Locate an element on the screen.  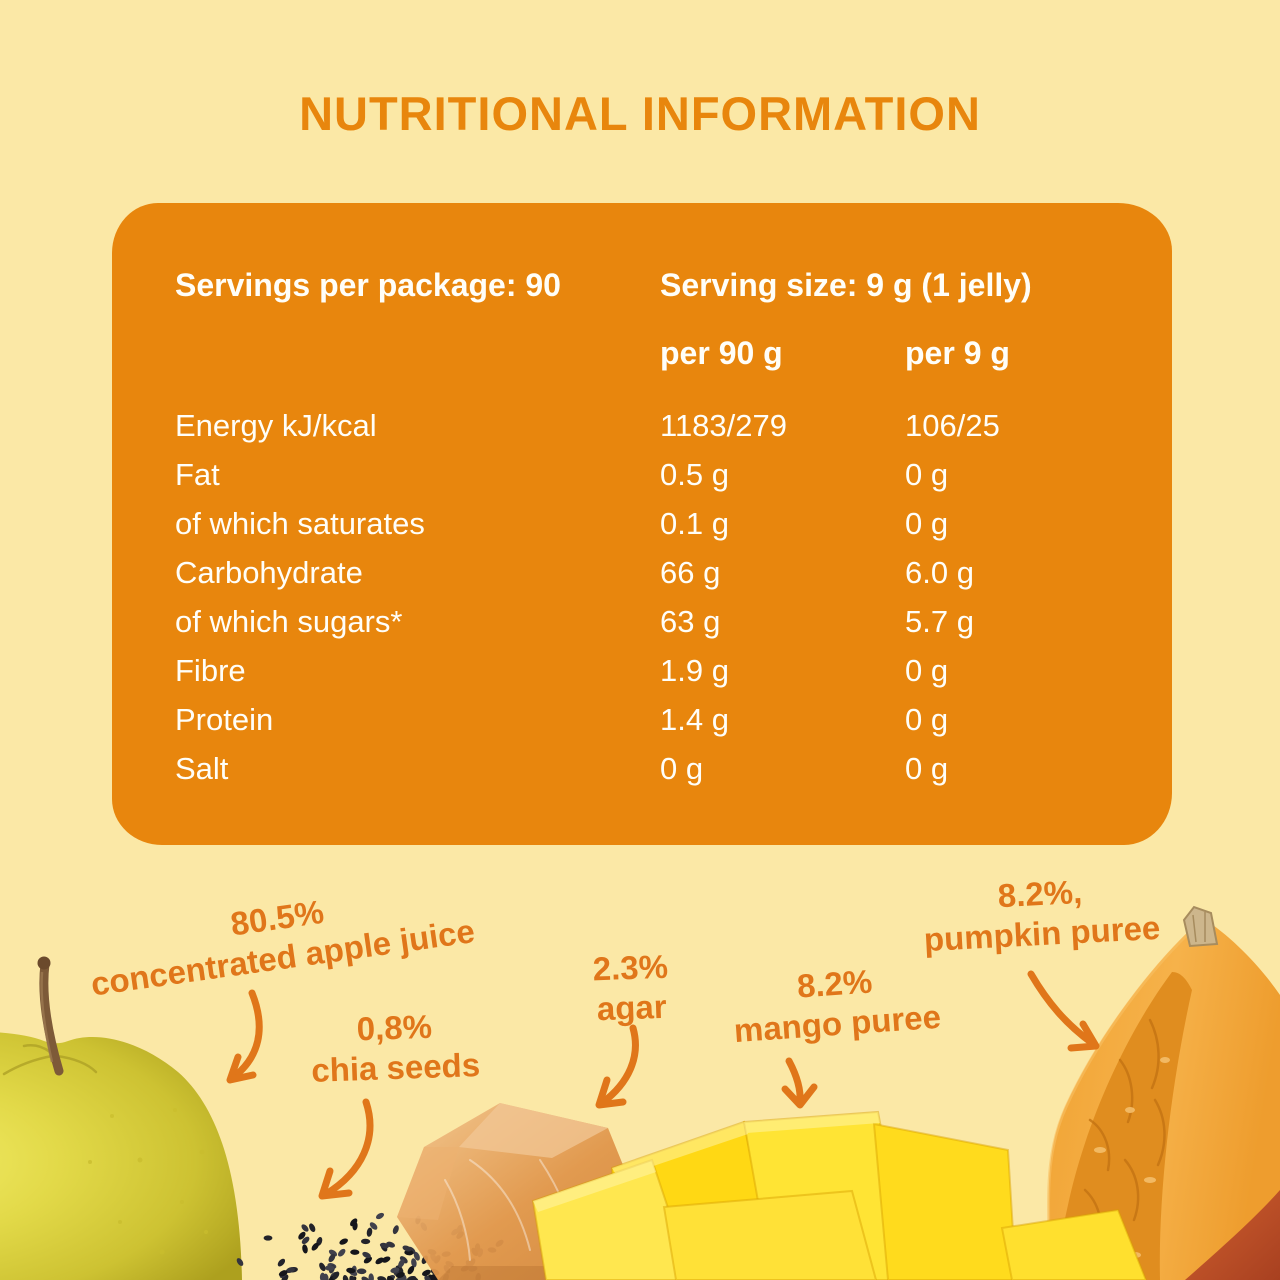
nutrient-value-per-90g: 0.5 g is located at coordinates (694, 474).